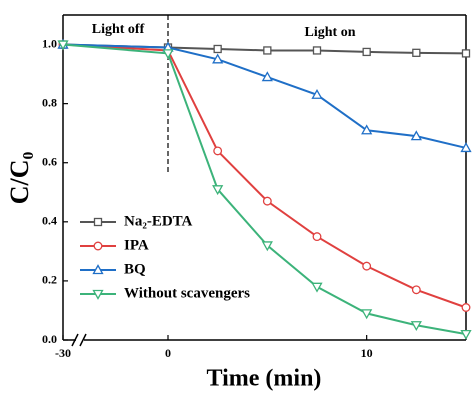  Describe the element at coordinates (49, 102) in the screenshot. I see `y-tick-label: 0.8` at that location.